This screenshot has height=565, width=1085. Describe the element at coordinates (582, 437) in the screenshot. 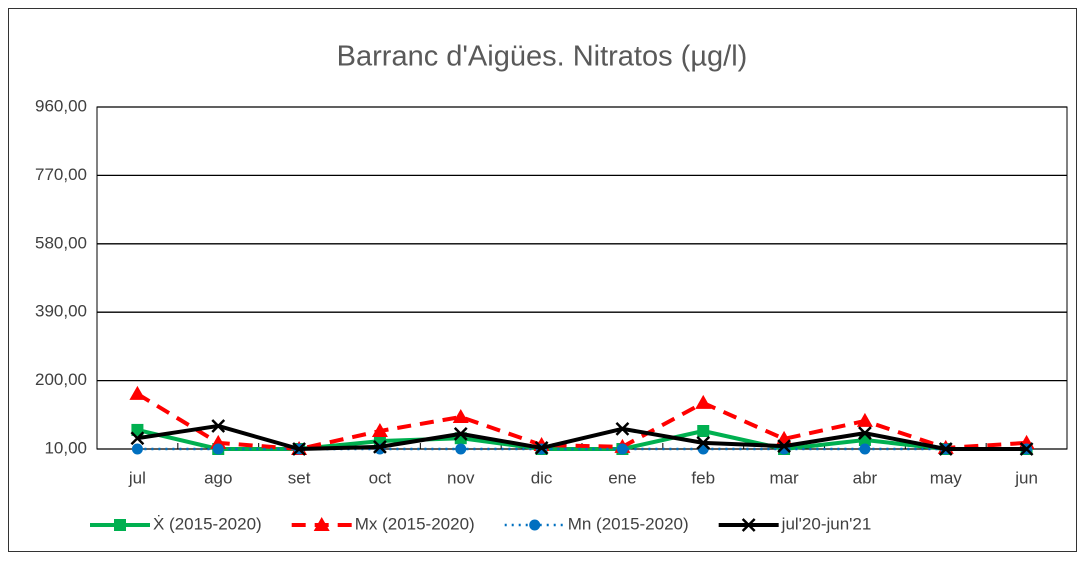

I see `series-line` at that location.